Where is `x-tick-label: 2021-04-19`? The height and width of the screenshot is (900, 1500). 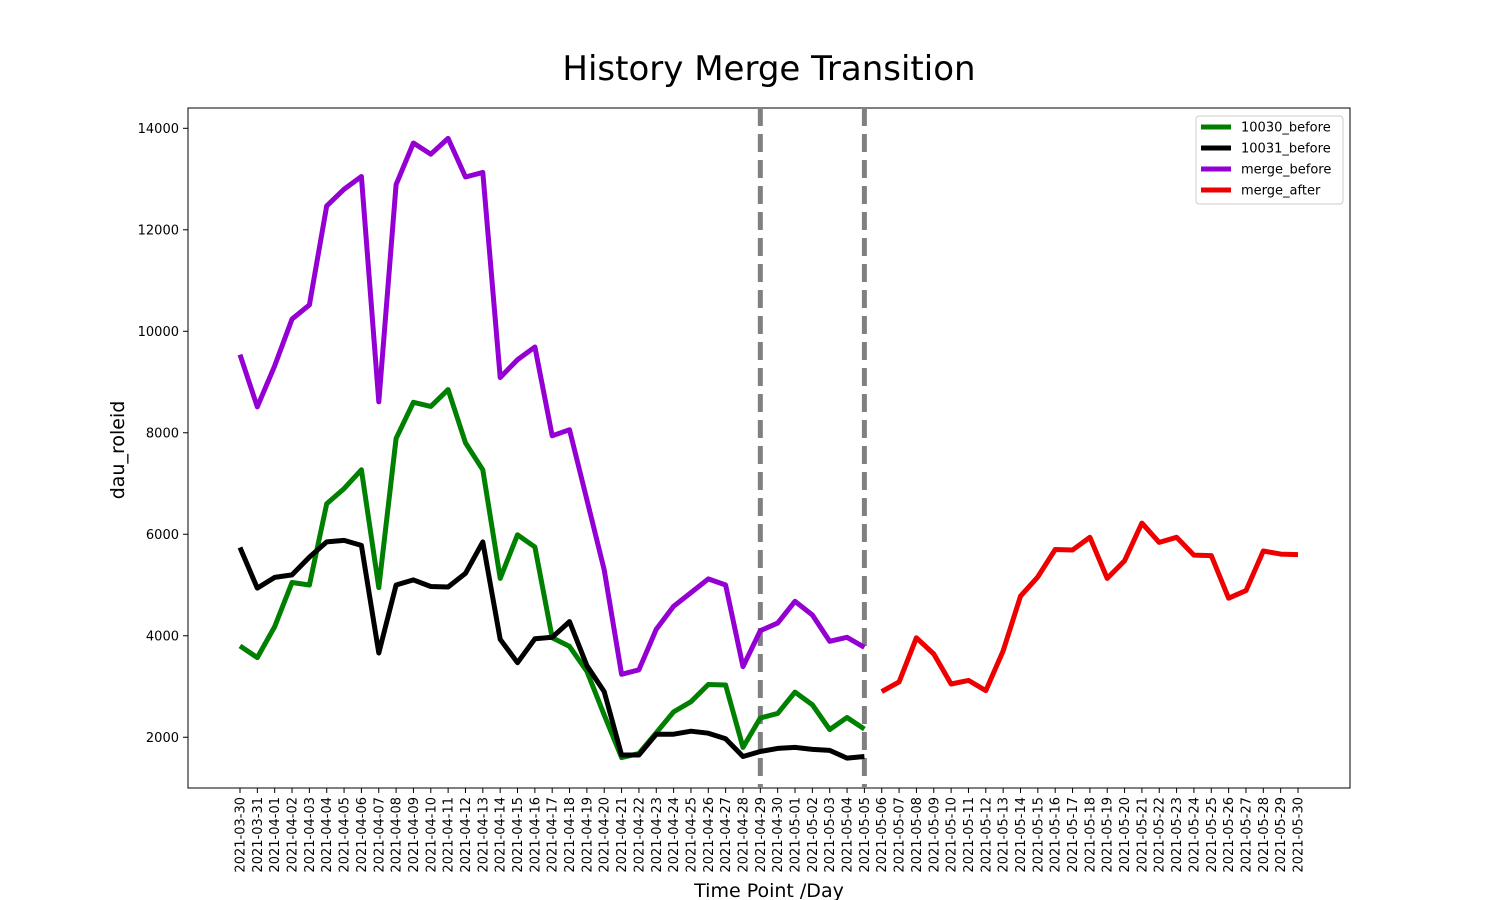
x-tick-label: 2021-04-19 is located at coordinates (587, 835).